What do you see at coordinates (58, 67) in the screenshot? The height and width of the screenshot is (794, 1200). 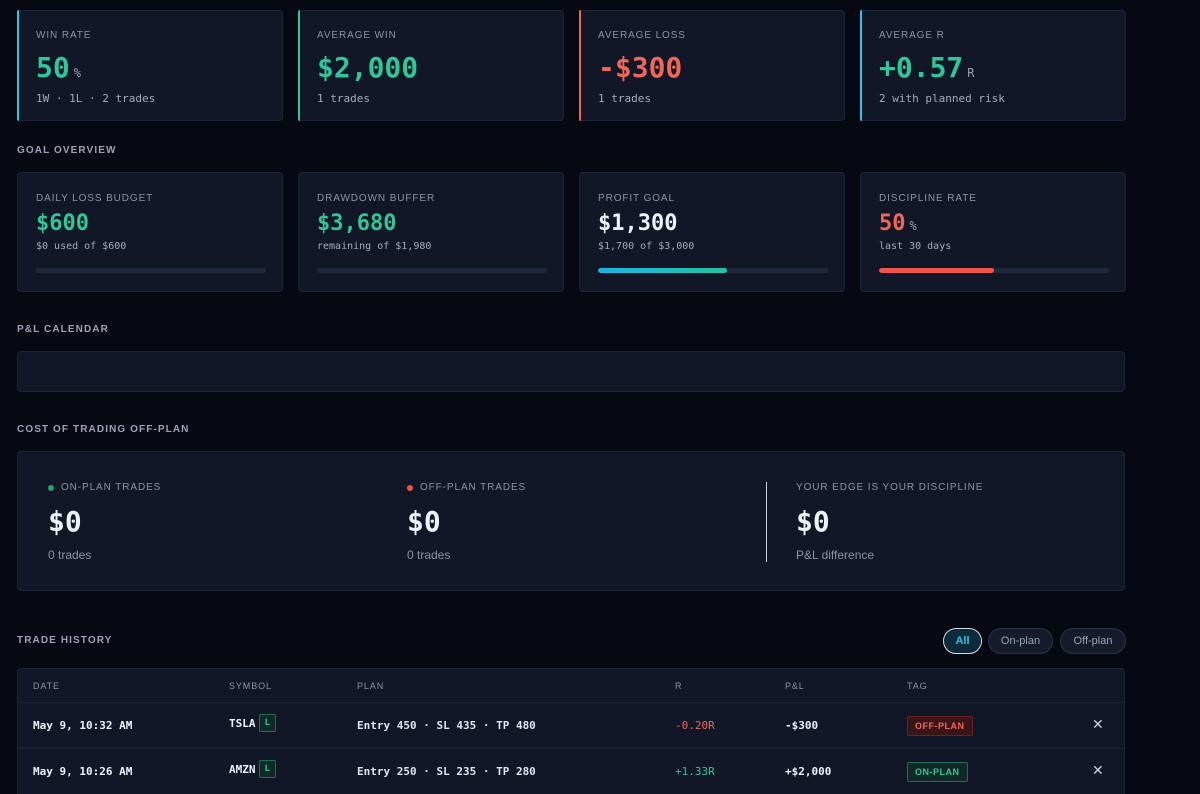 I see `stat-value: 50%` at bounding box center [58, 67].